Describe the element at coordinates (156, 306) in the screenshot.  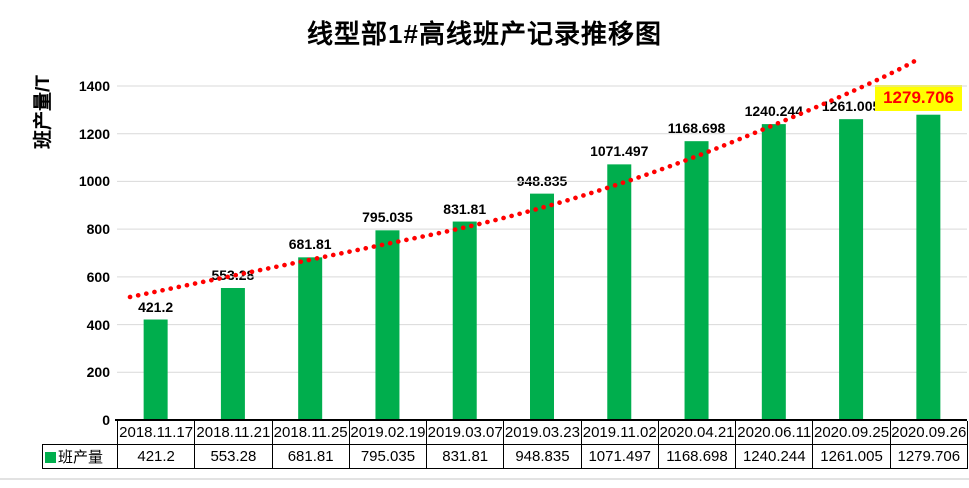
I see `bar-value-label: 421.2` at that location.